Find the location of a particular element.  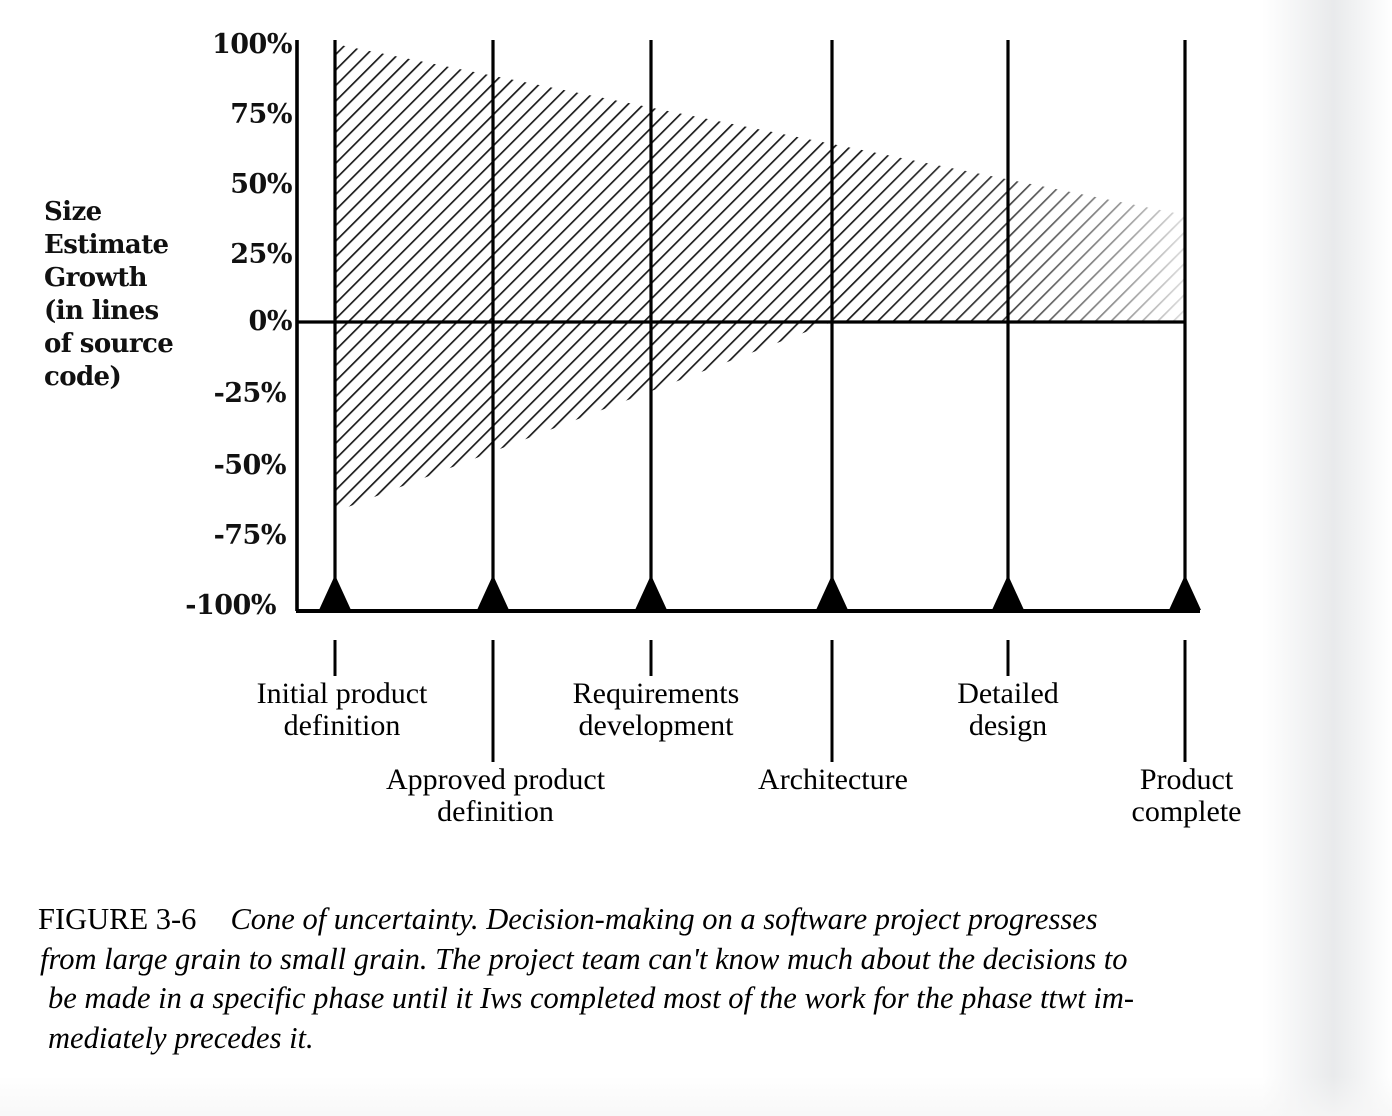

y-tick-label-0: 0% is located at coordinates (270, 321).